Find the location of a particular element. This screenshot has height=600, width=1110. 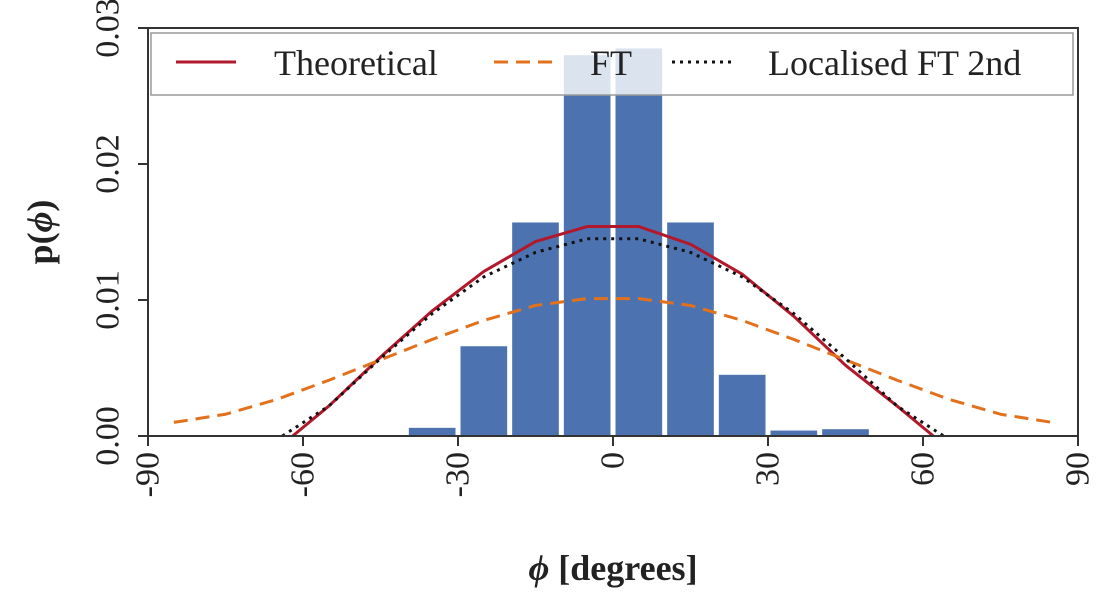

x-tick-label: -30 is located at coordinates (458, 474).